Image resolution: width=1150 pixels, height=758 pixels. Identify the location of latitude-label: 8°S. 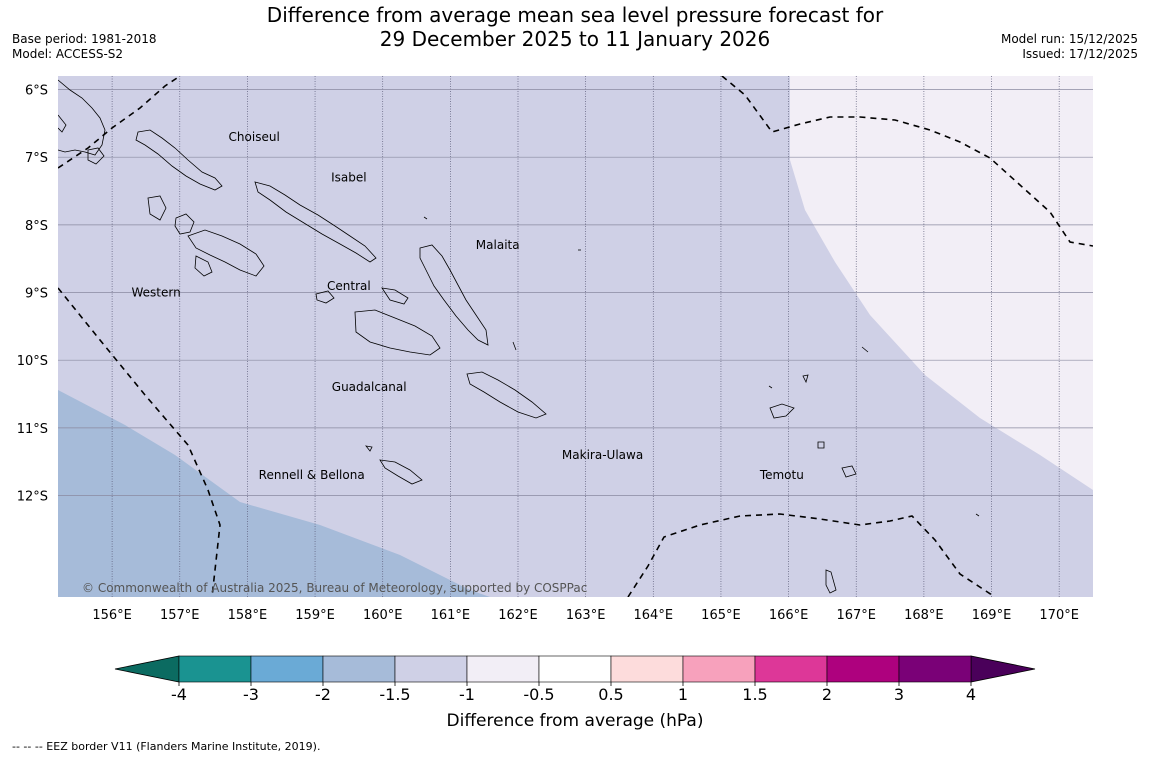
(36, 226).